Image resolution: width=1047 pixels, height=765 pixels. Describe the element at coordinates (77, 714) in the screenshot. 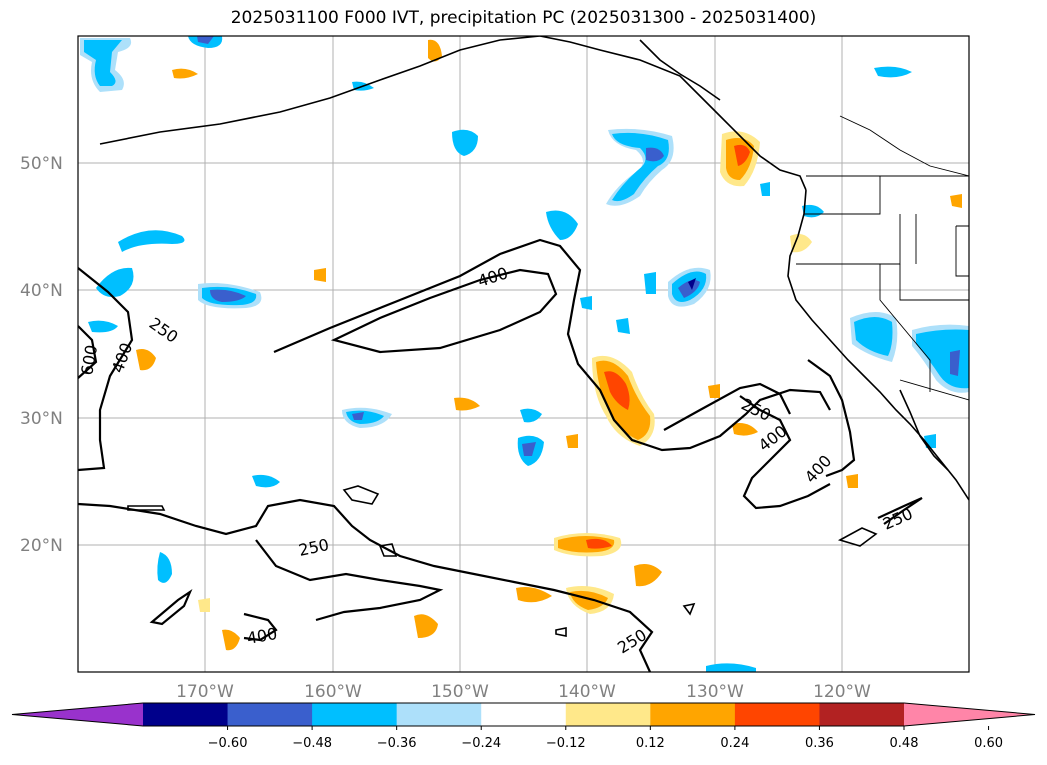

I see `colorbar-extend-min` at that location.